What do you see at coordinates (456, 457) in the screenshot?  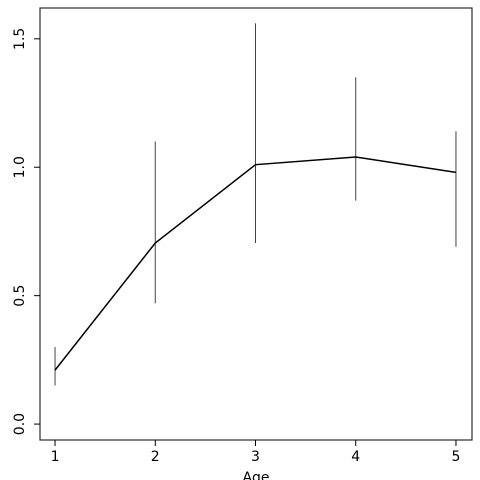 I see `x-tick-label: 5` at bounding box center [456, 457].